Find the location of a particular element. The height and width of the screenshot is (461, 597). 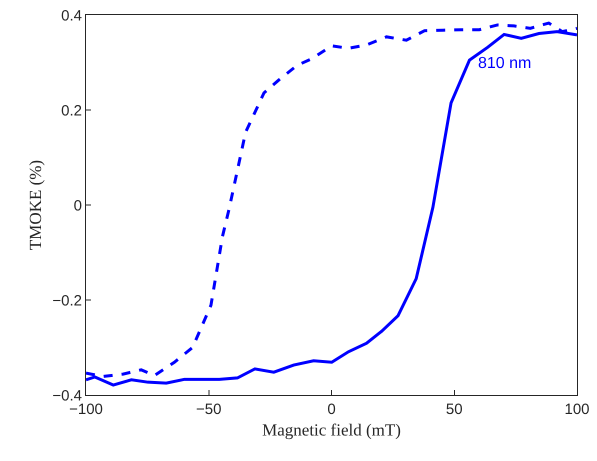

x-tick-label: 50 is located at coordinates (454, 409).